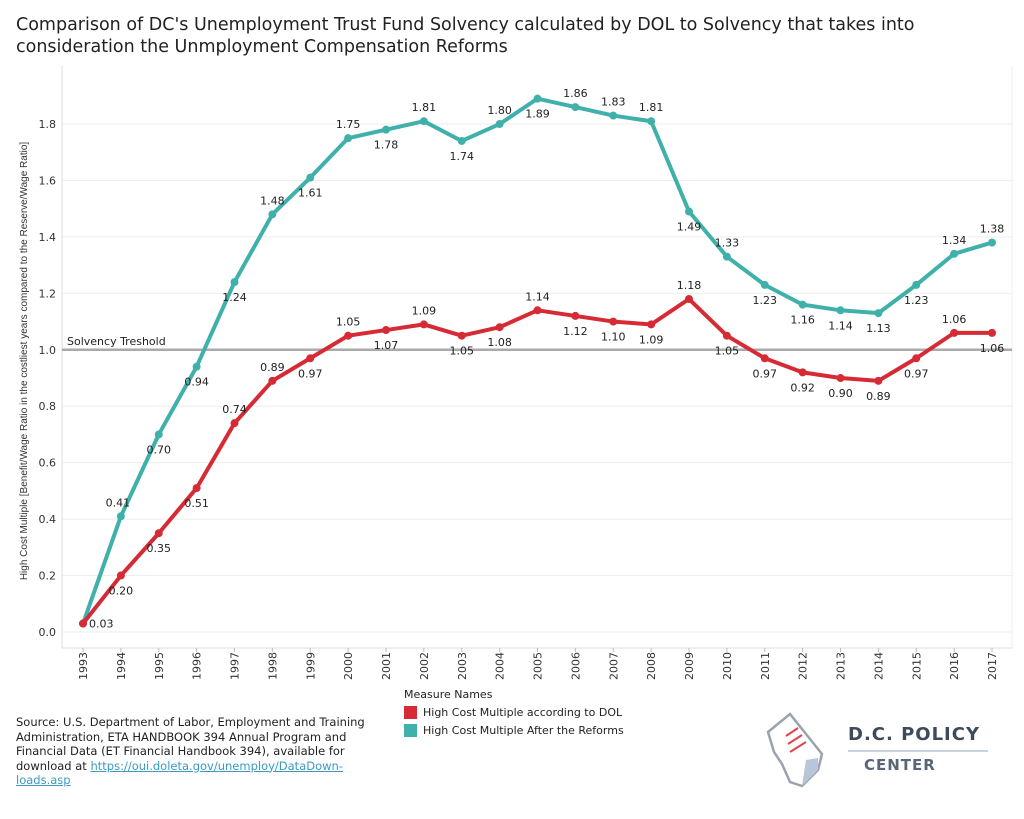 Image resolution: width=1024 pixels, height=819 pixels. Describe the element at coordinates (101, 624) in the screenshot. I see `data-label: 0.03` at that location.